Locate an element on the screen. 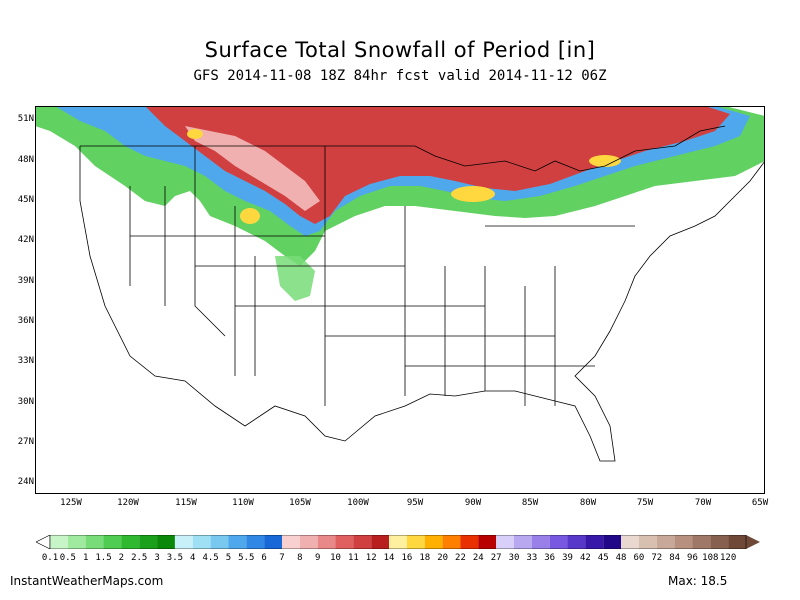  legend-label: 45 is located at coordinates (603, 558).